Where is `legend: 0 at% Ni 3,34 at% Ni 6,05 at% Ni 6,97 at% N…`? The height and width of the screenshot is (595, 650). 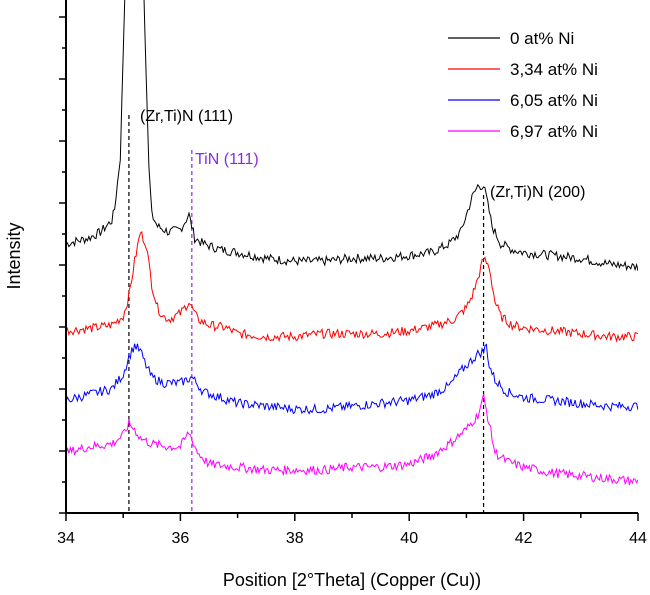 legend: 0 at% Ni 3,34 at% Ni 6,05 at% Ni 6,97 at% N… is located at coordinates (523, 85).